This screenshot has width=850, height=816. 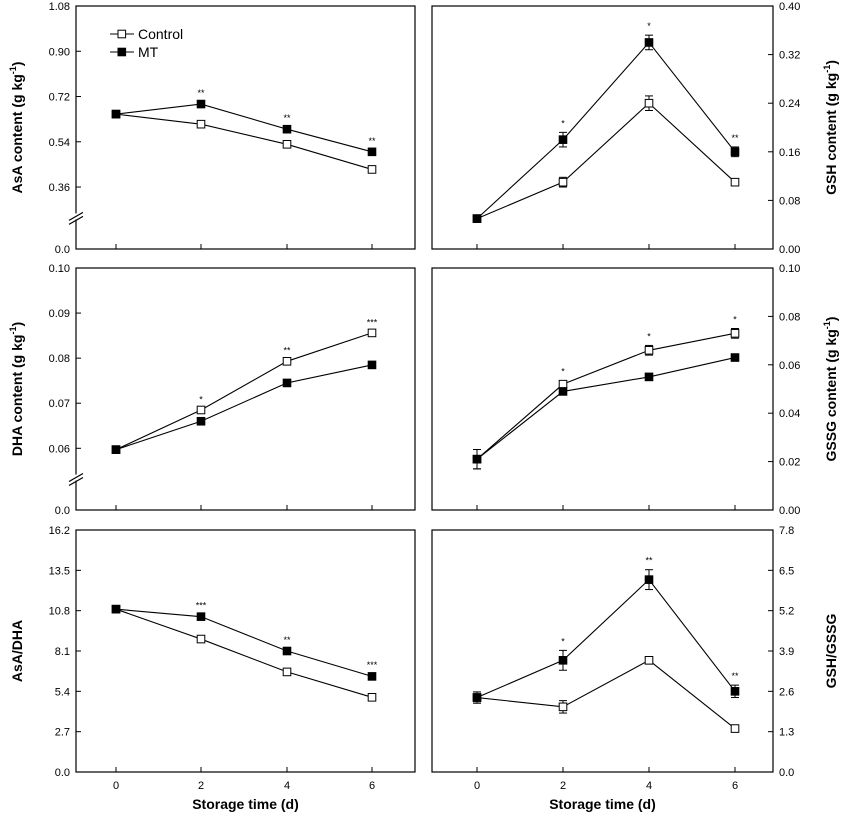 What do you see at coordinates (830, 127) in the screenshot?
I see `y-axis-title: GSH content (g kg-1)` at bounding box center [830, 127].